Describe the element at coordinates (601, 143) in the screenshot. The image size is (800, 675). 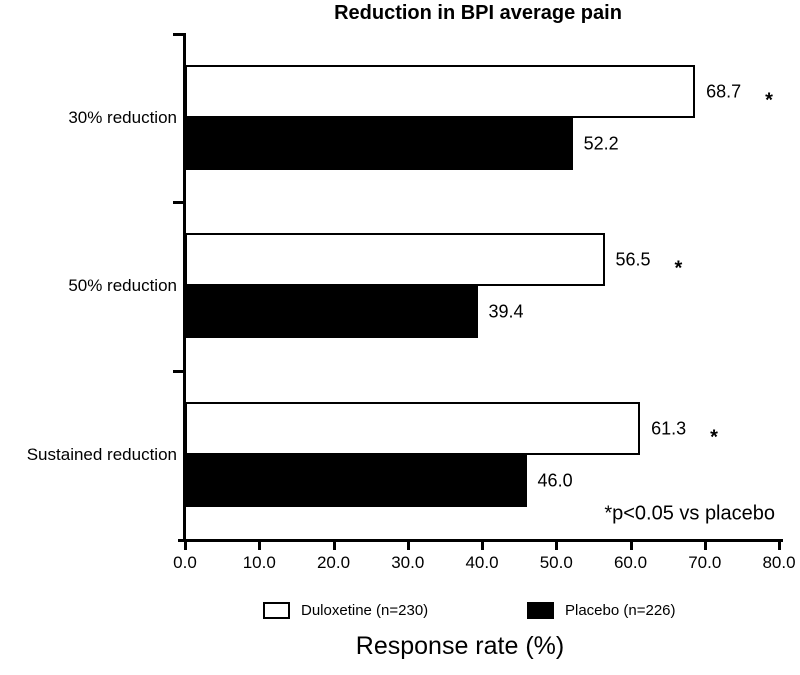
I see `bar-value-label: 52.2` at that location.